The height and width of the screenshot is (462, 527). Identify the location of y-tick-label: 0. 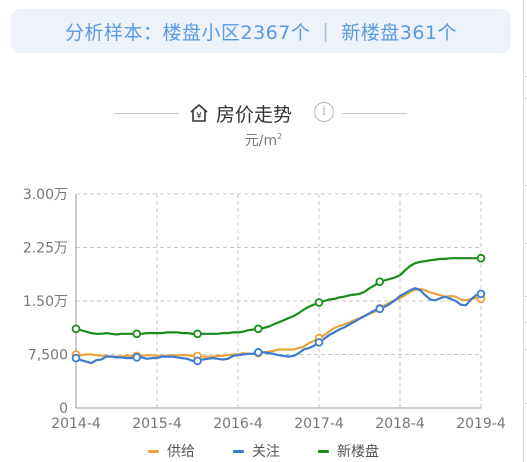
(63, 409).